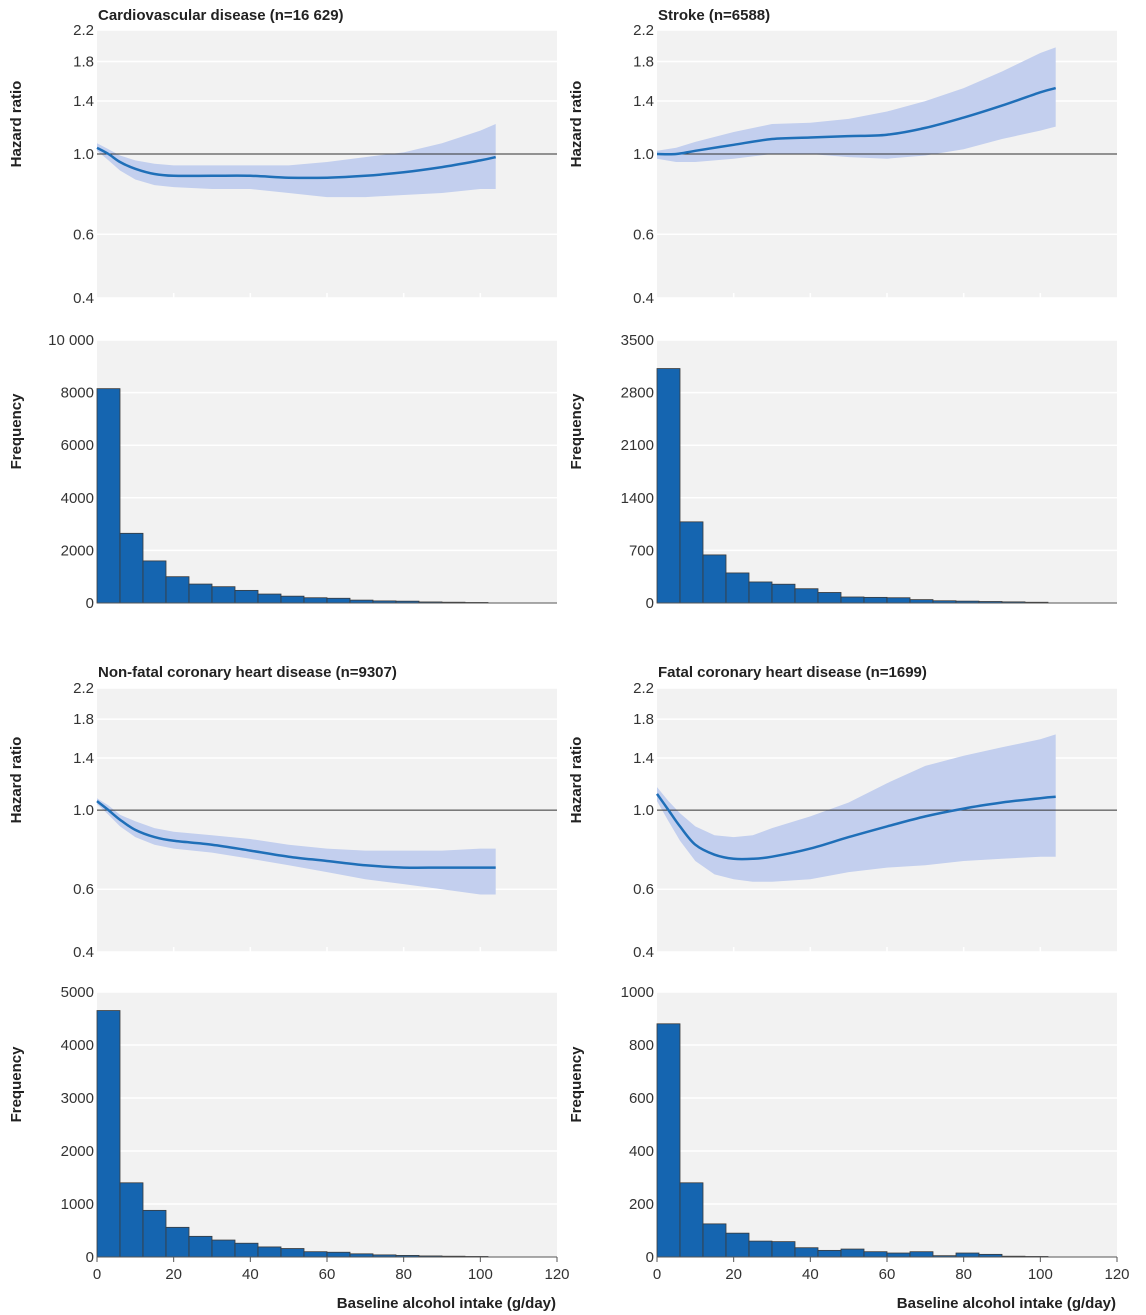 The width and height of the screenshot is (1146, 1315). Describe the element at coordinates (77, 1098) in the screenshot. I see `frequency-y-tick-label: 3000` at that location.